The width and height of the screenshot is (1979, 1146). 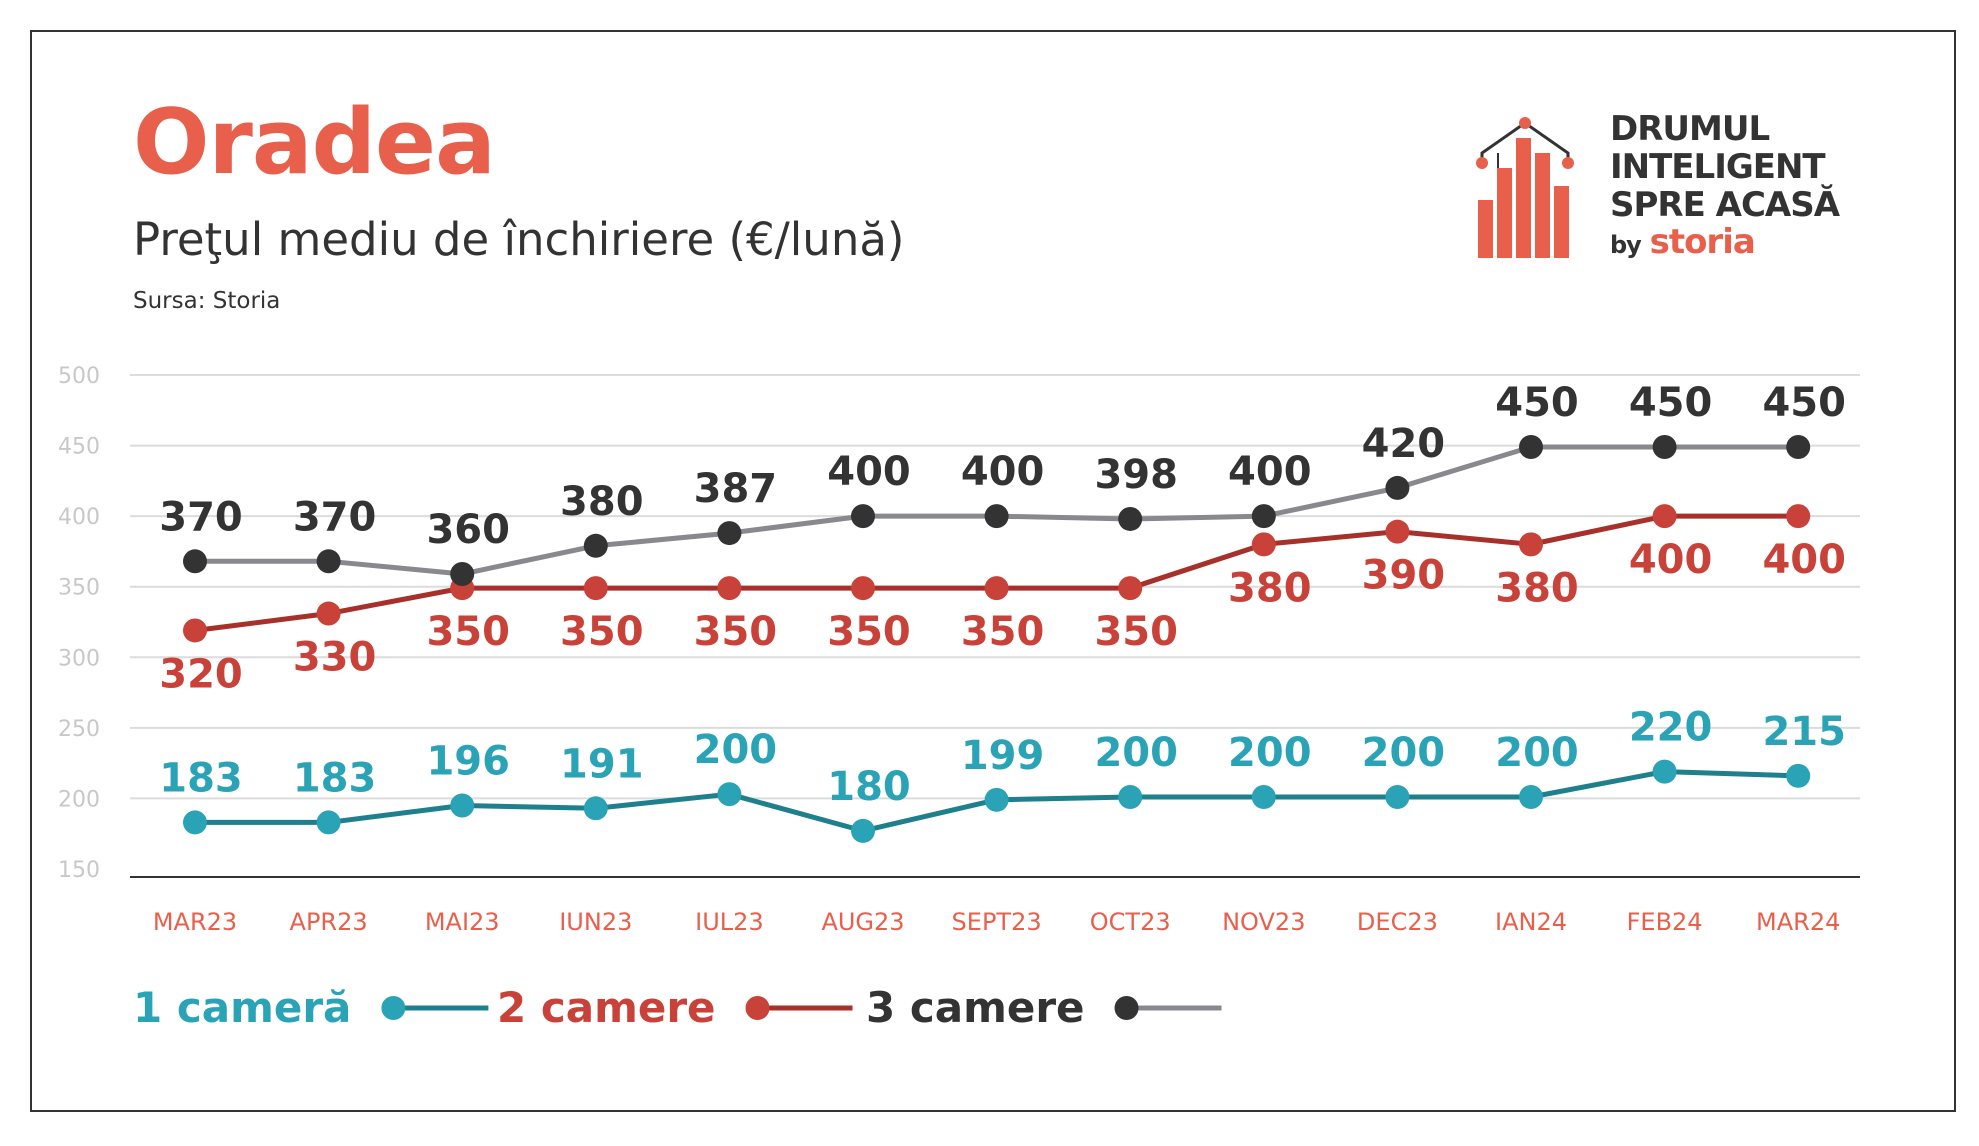 I want to click on legend-label: 2 camere, so click(x=606, y=1007).